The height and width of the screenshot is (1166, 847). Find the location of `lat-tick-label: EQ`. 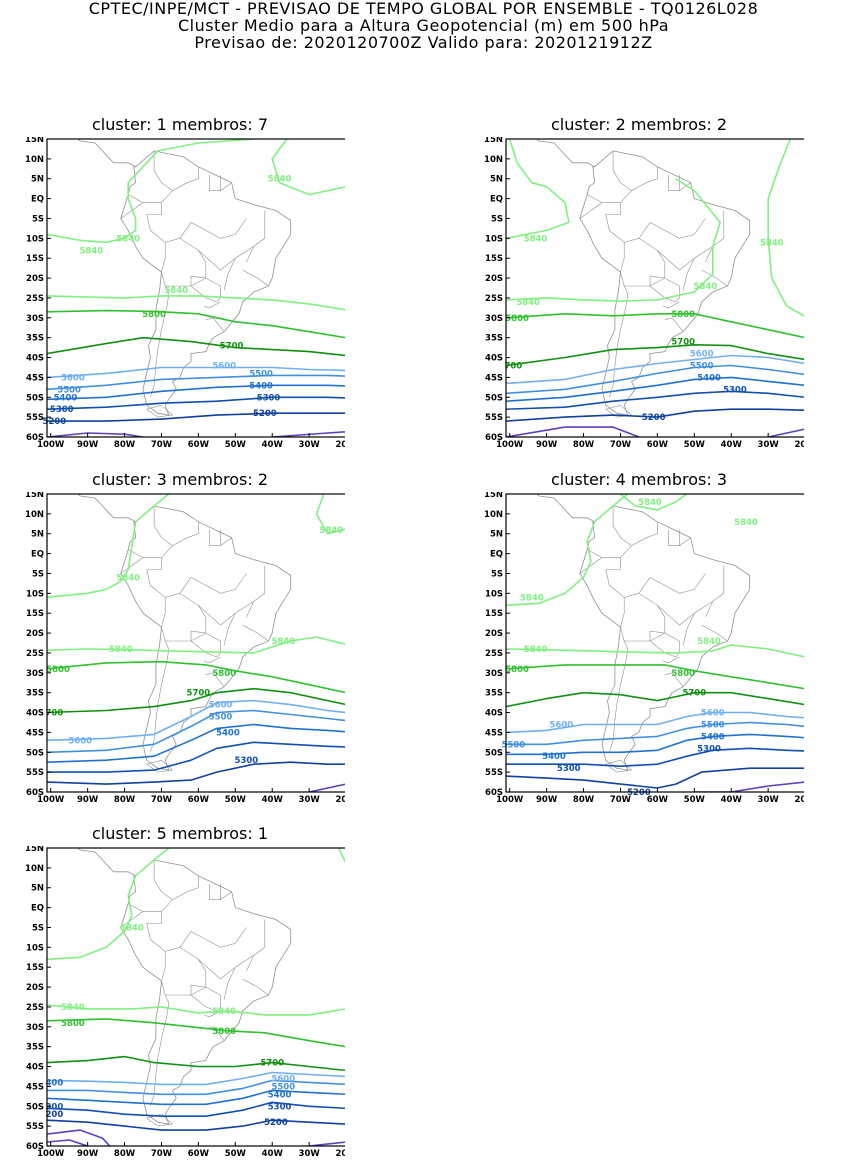

lat-tick-label: EQ is located at coordinates (37, 909).